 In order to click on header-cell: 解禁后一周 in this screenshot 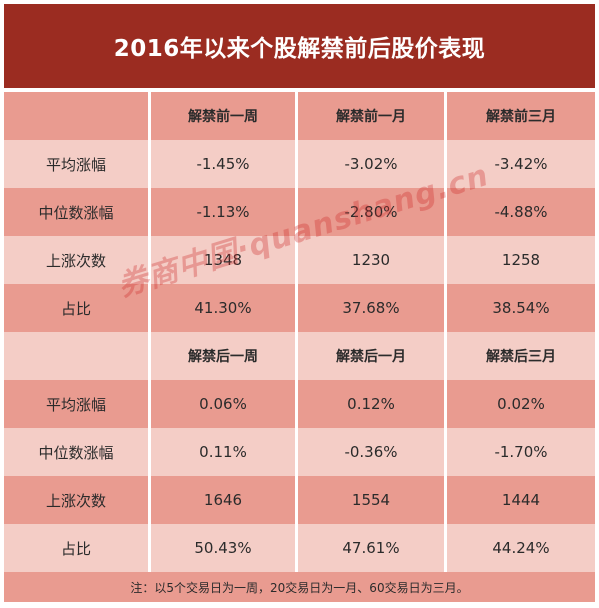, I will do `click(224, 356)`.